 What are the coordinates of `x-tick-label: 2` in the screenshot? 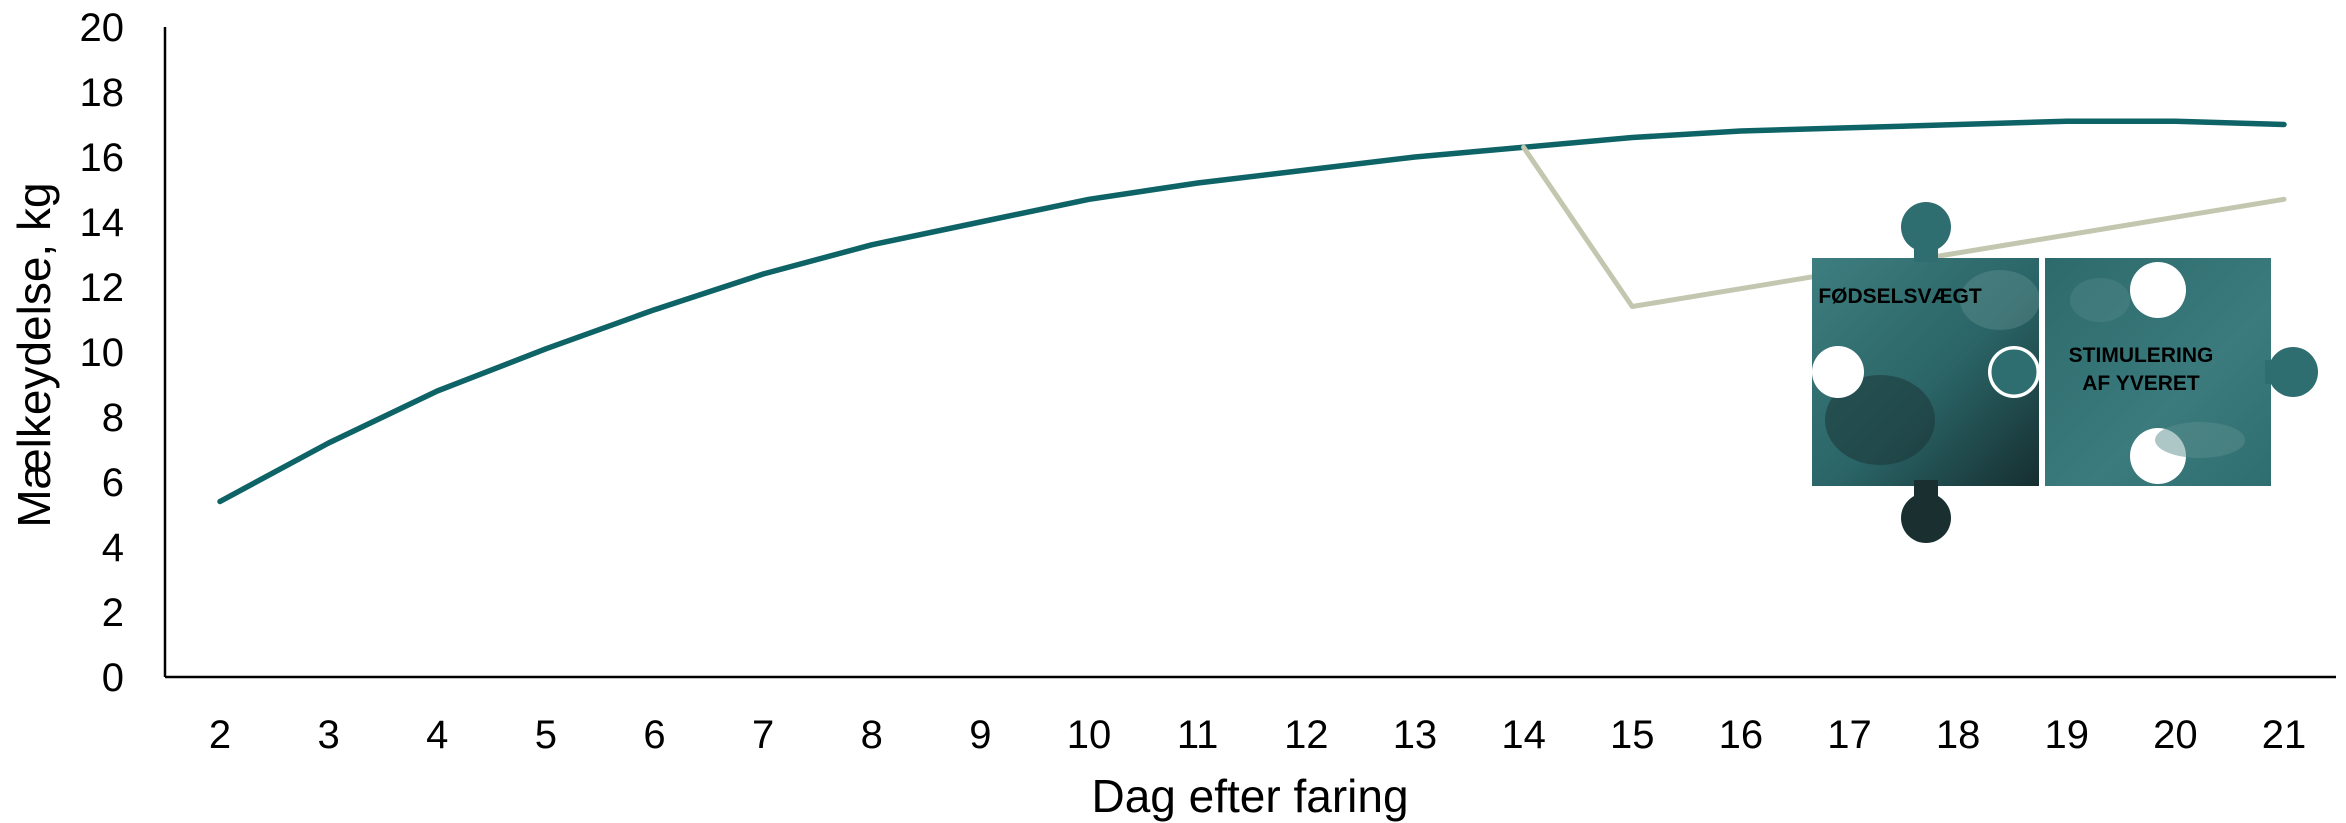 It's located at (220, 735).